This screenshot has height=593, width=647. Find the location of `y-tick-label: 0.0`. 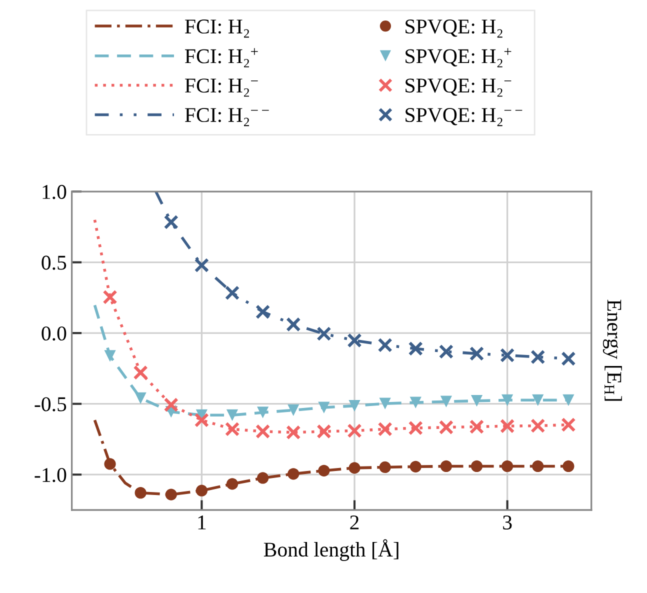

y-tick-label: 0.0 is located at coordinates (54, 333).